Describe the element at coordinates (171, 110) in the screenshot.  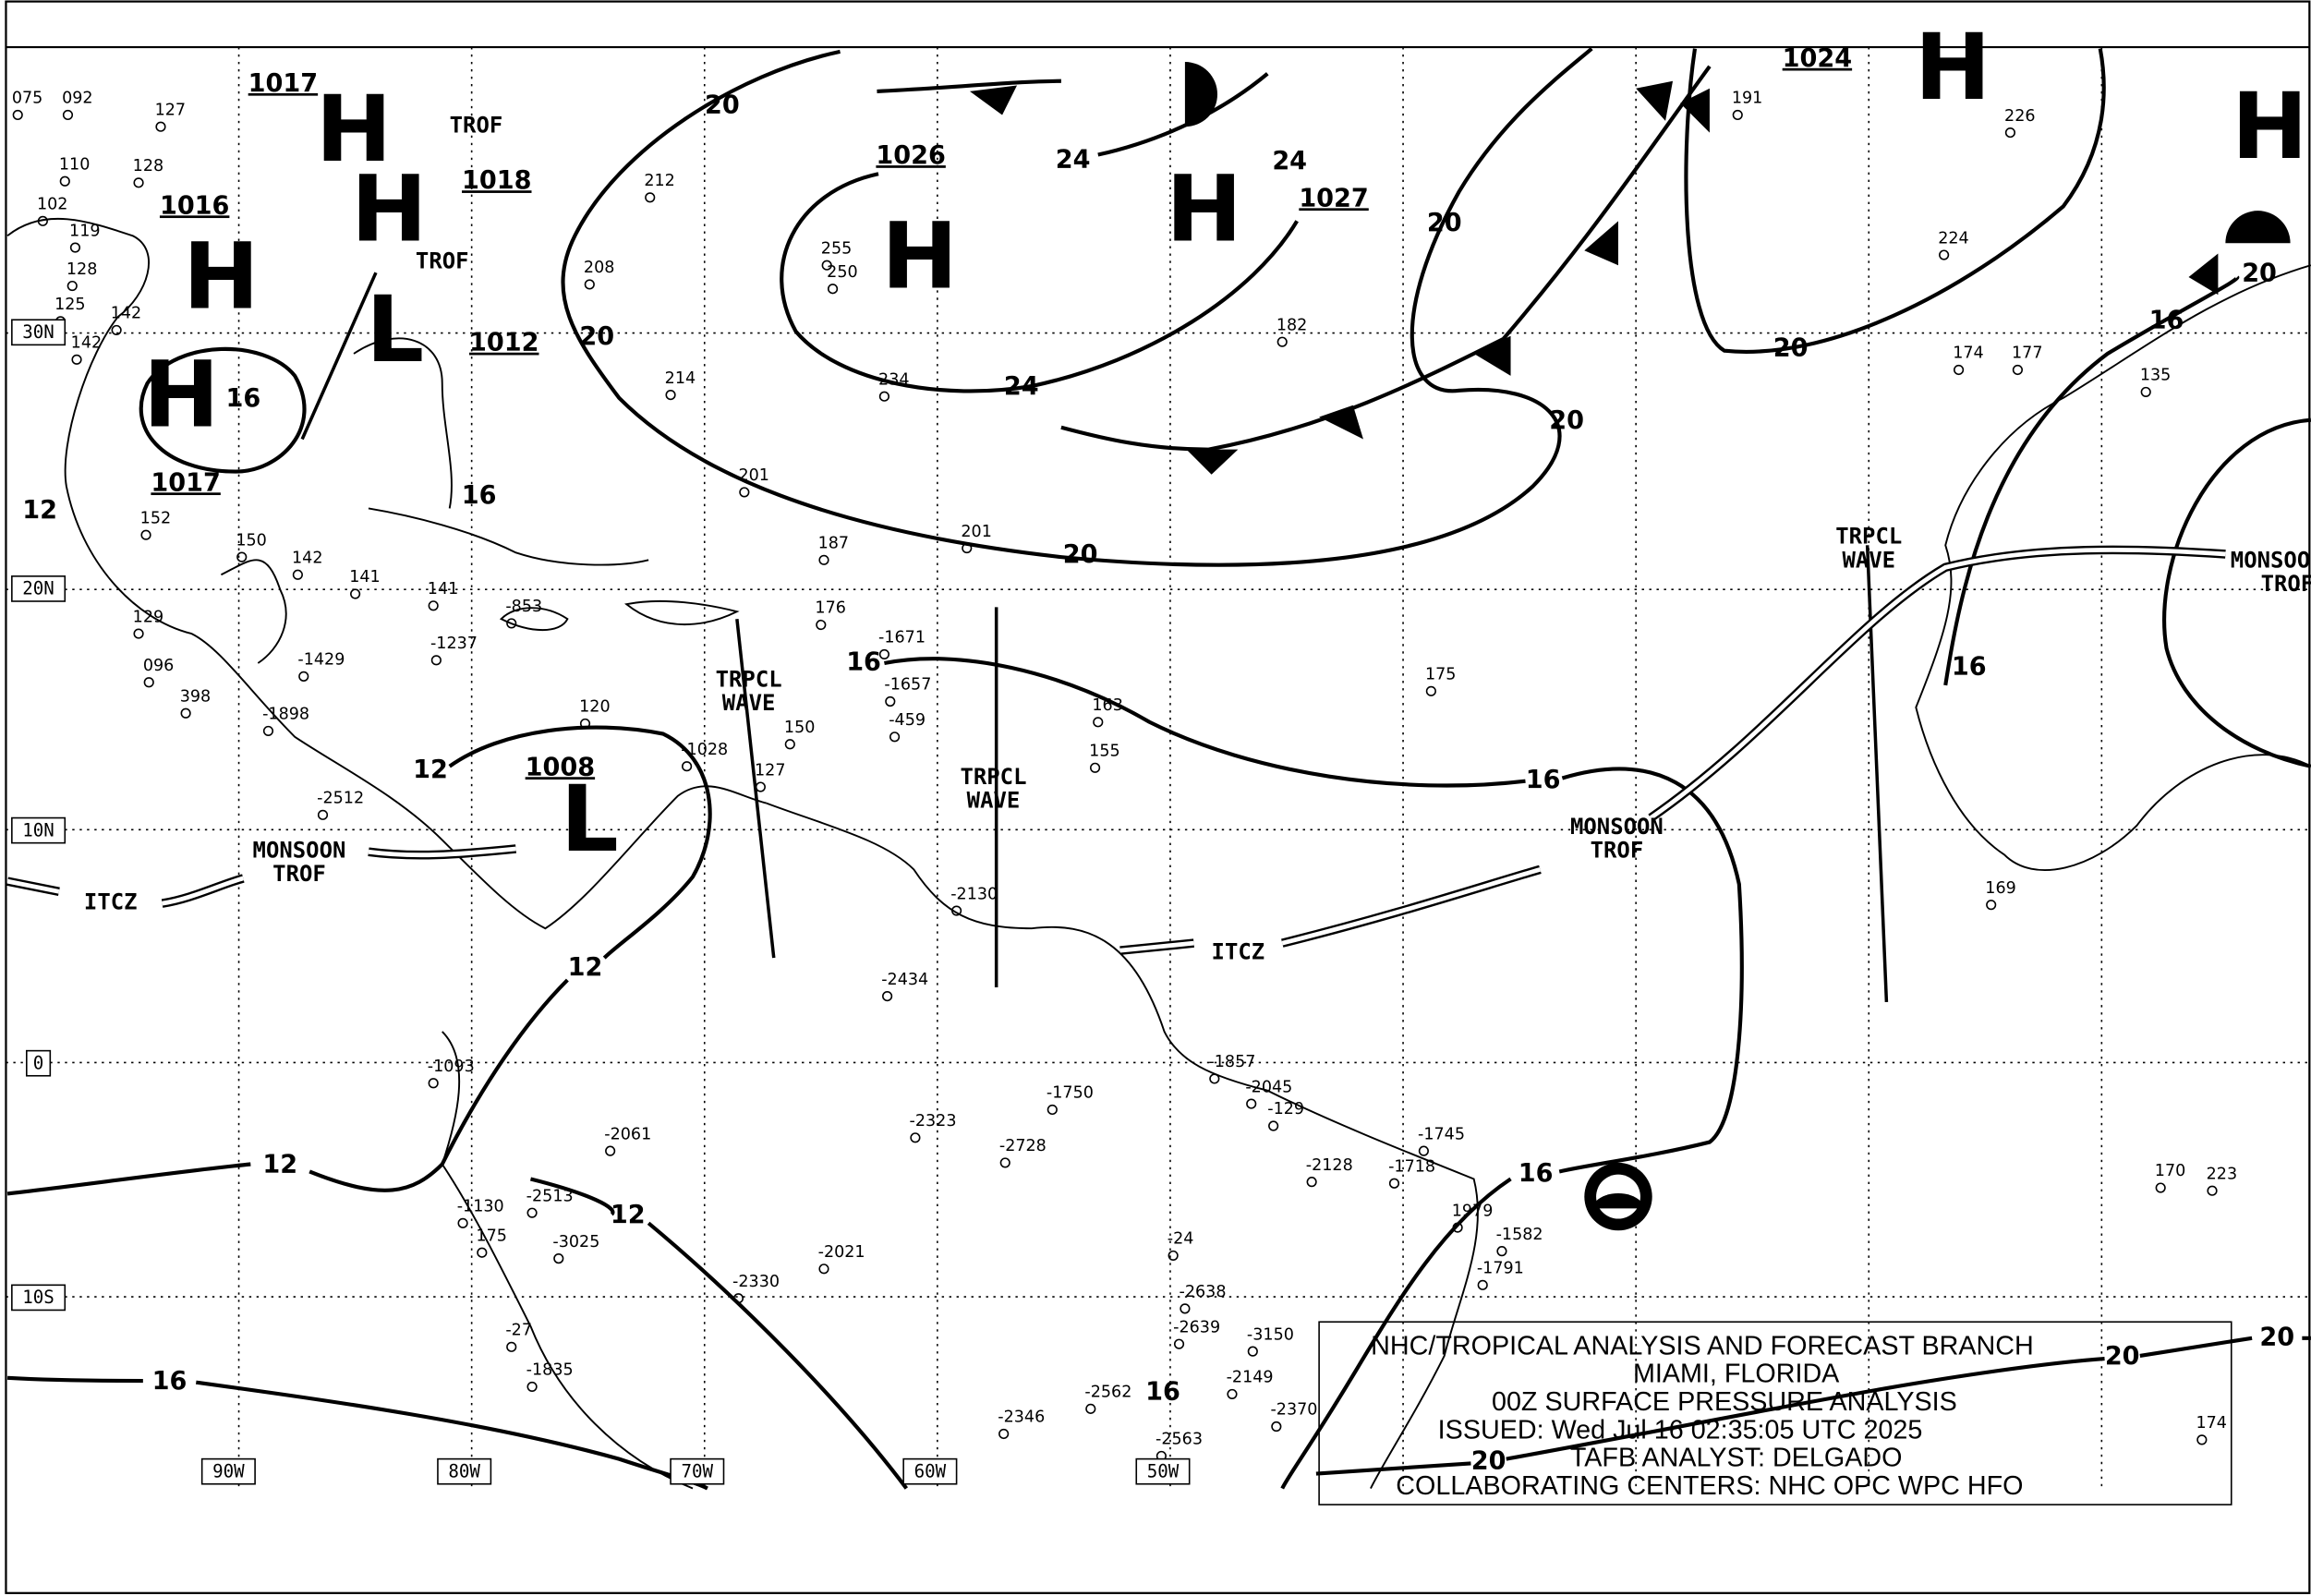
I see `station-value: 127` at that location.